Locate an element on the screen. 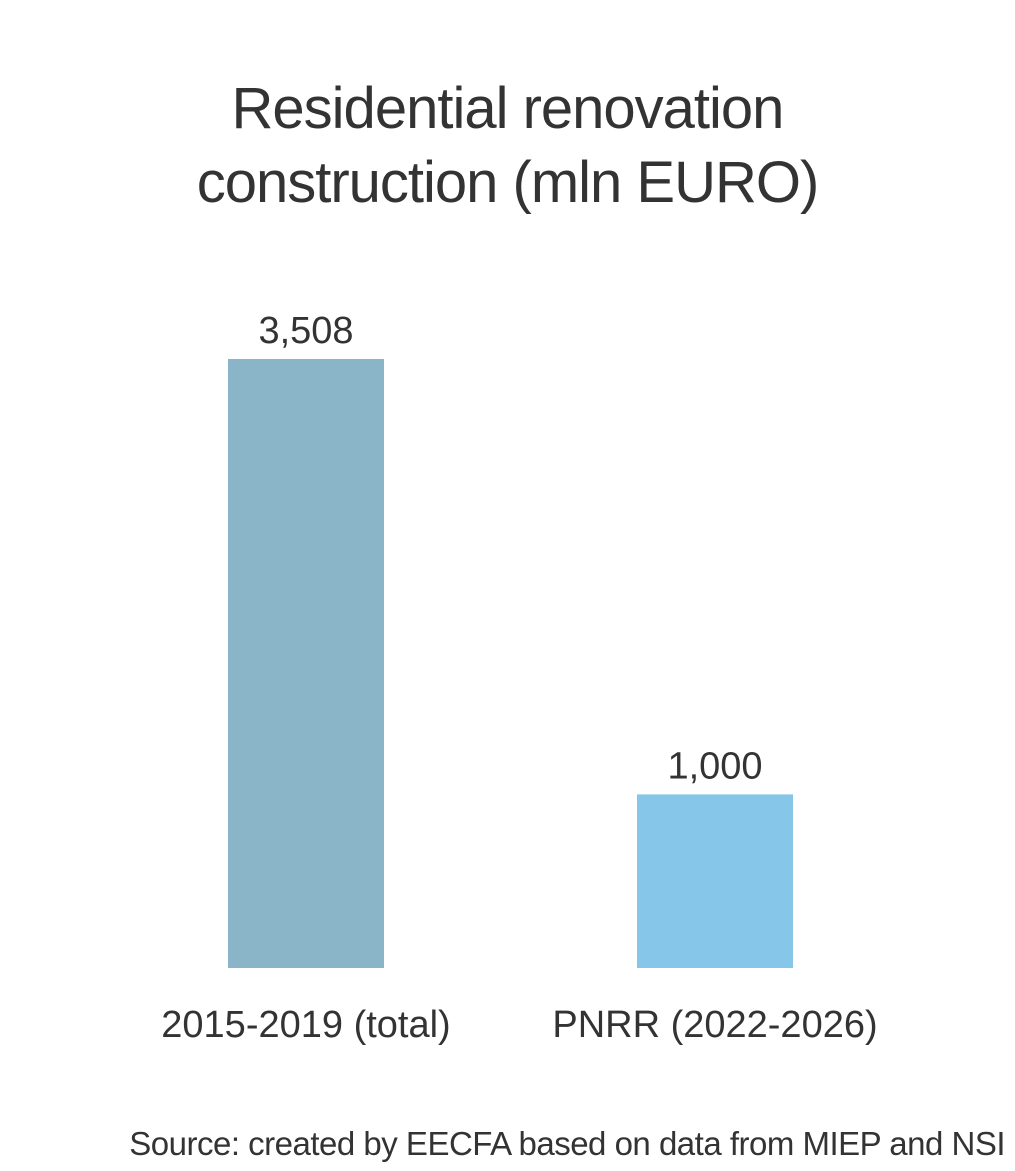  chart-title-line-2: construction (mln EURO) is located at coordinates (508, 182).